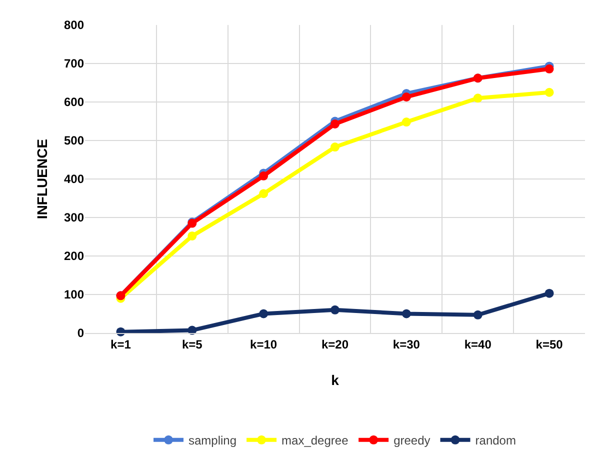  What do you see at coordinates (335, 380) in the screenshot?
I see `x-axis-title: k` at bounding box center [335, 380].